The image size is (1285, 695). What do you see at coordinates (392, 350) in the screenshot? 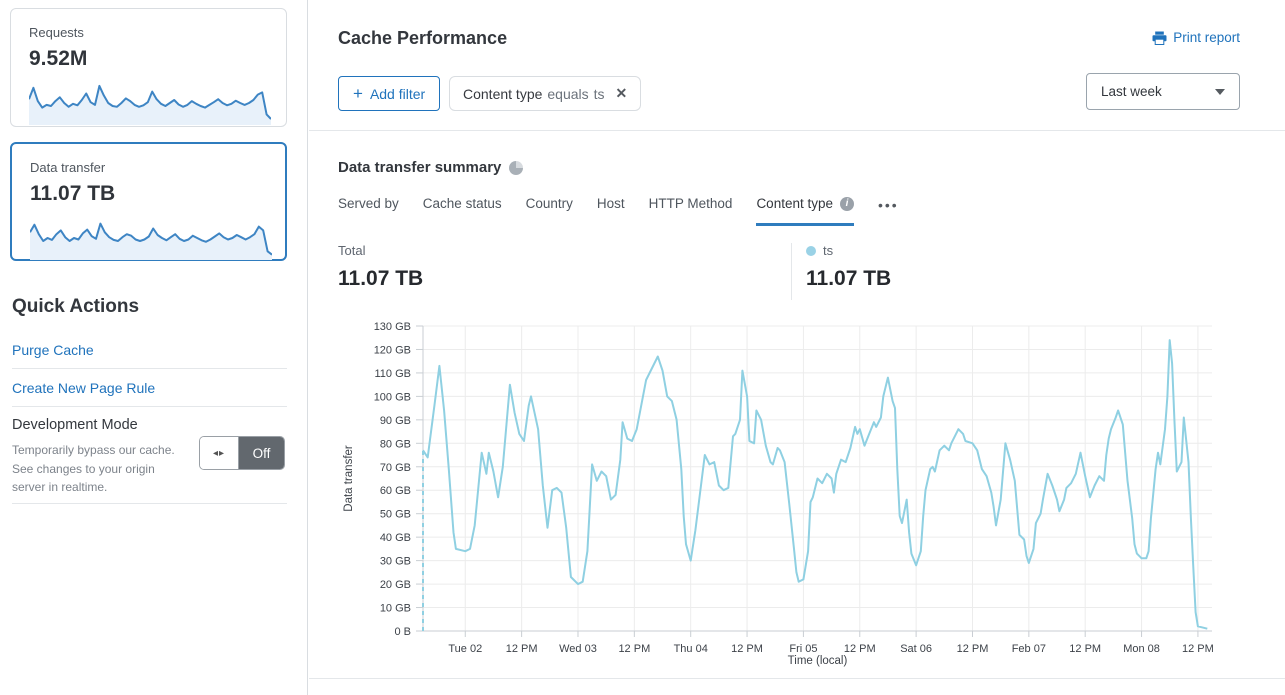
I see `svg-text: 120 GB` at bounding box center [392, 350].